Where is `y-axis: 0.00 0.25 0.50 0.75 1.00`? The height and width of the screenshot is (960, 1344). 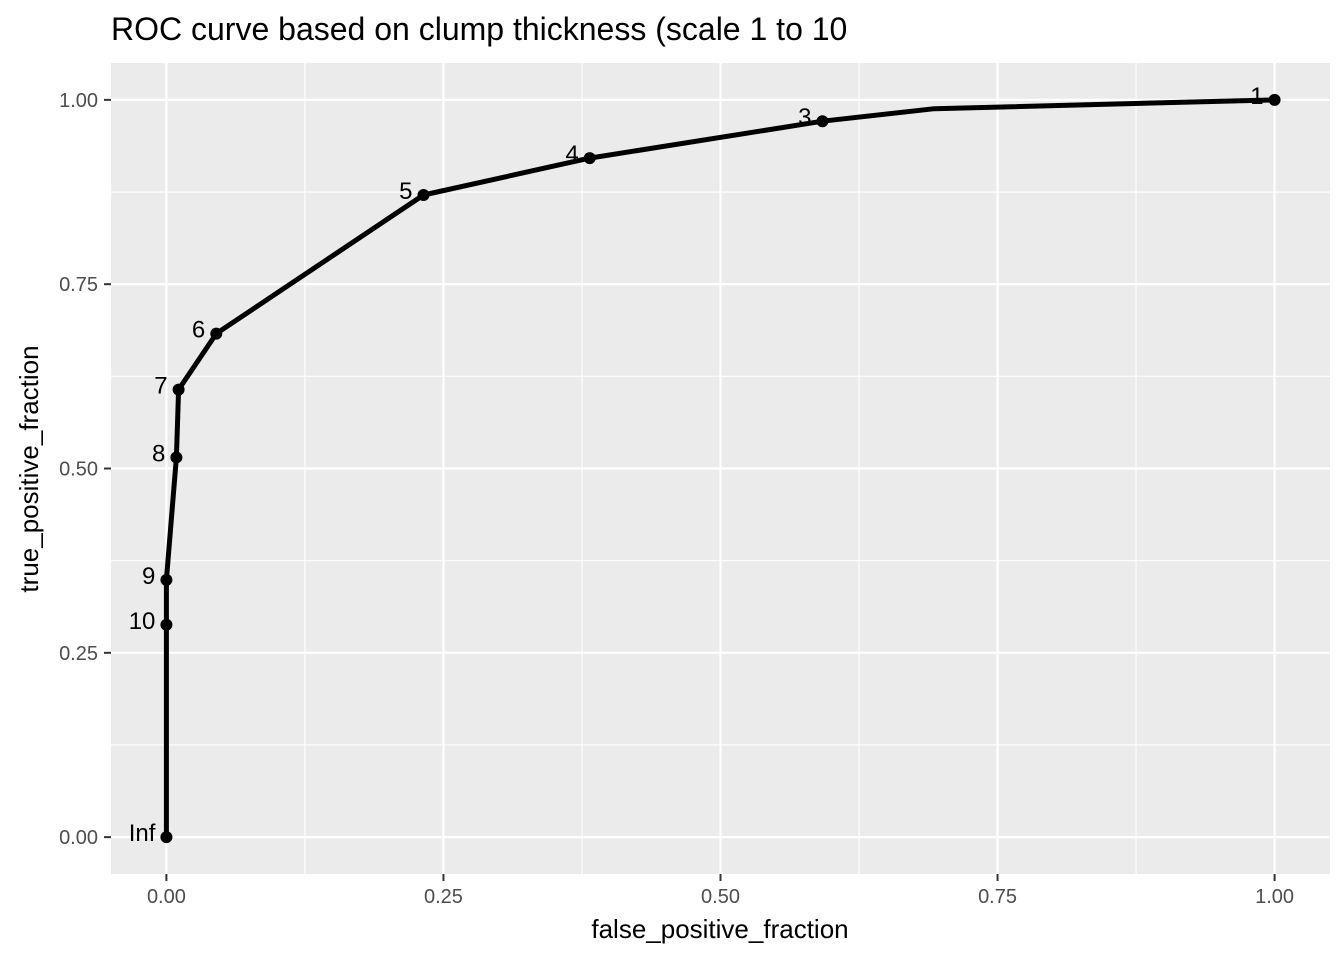 y-axis: 0.00 0.25 0.50 0.75 1.00 is located at coordinates (85, 469).